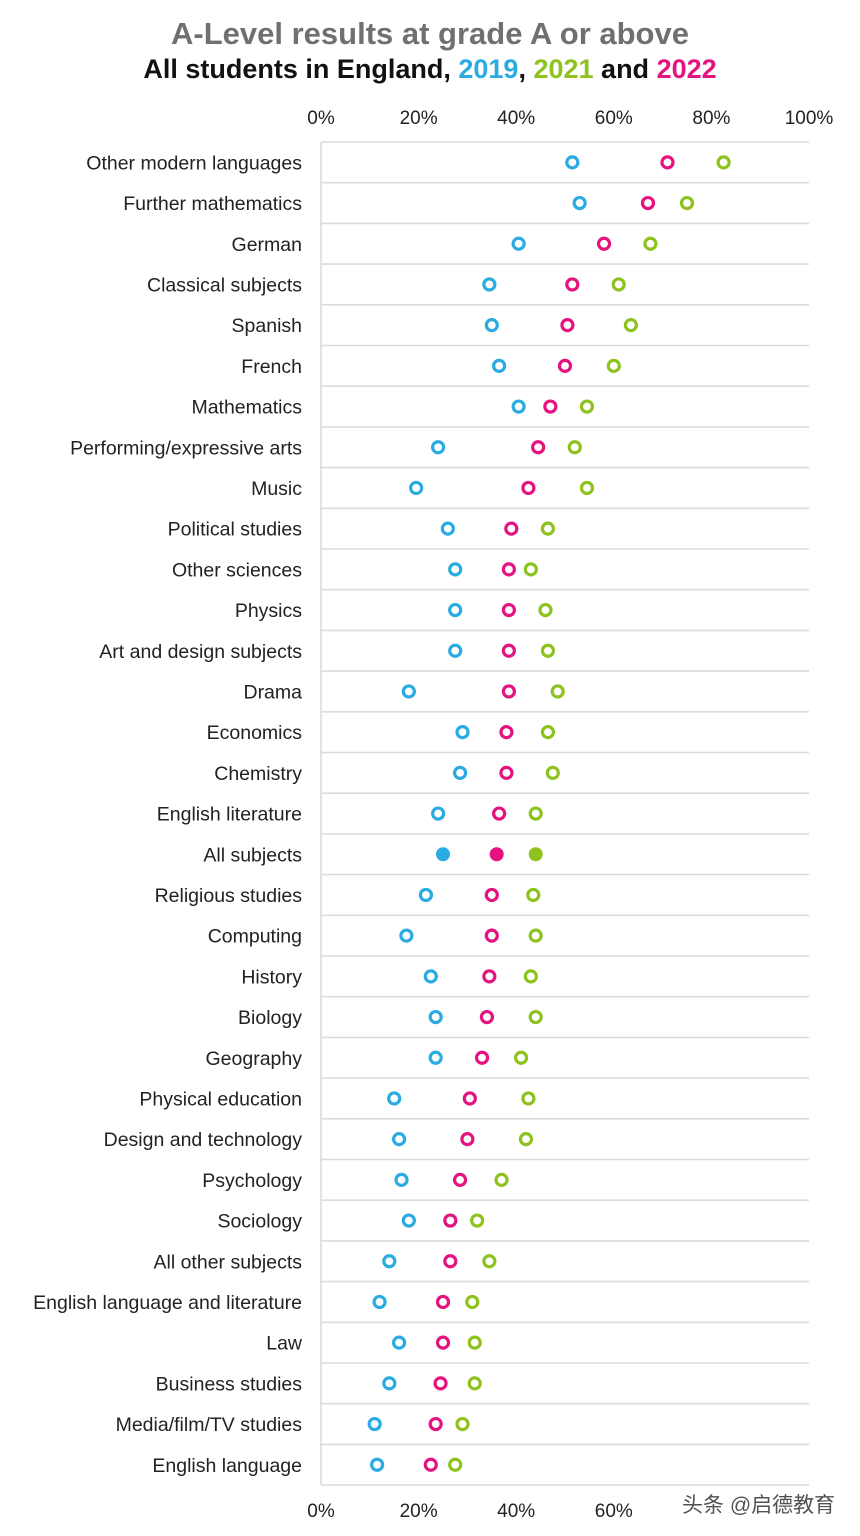 Image resolution: width=860 pixels, height=1536 pixels. What do you see at coordinates (267, 326) in the screenshot?
I see `category-label: Spanish` at bounding box center [267, 326].